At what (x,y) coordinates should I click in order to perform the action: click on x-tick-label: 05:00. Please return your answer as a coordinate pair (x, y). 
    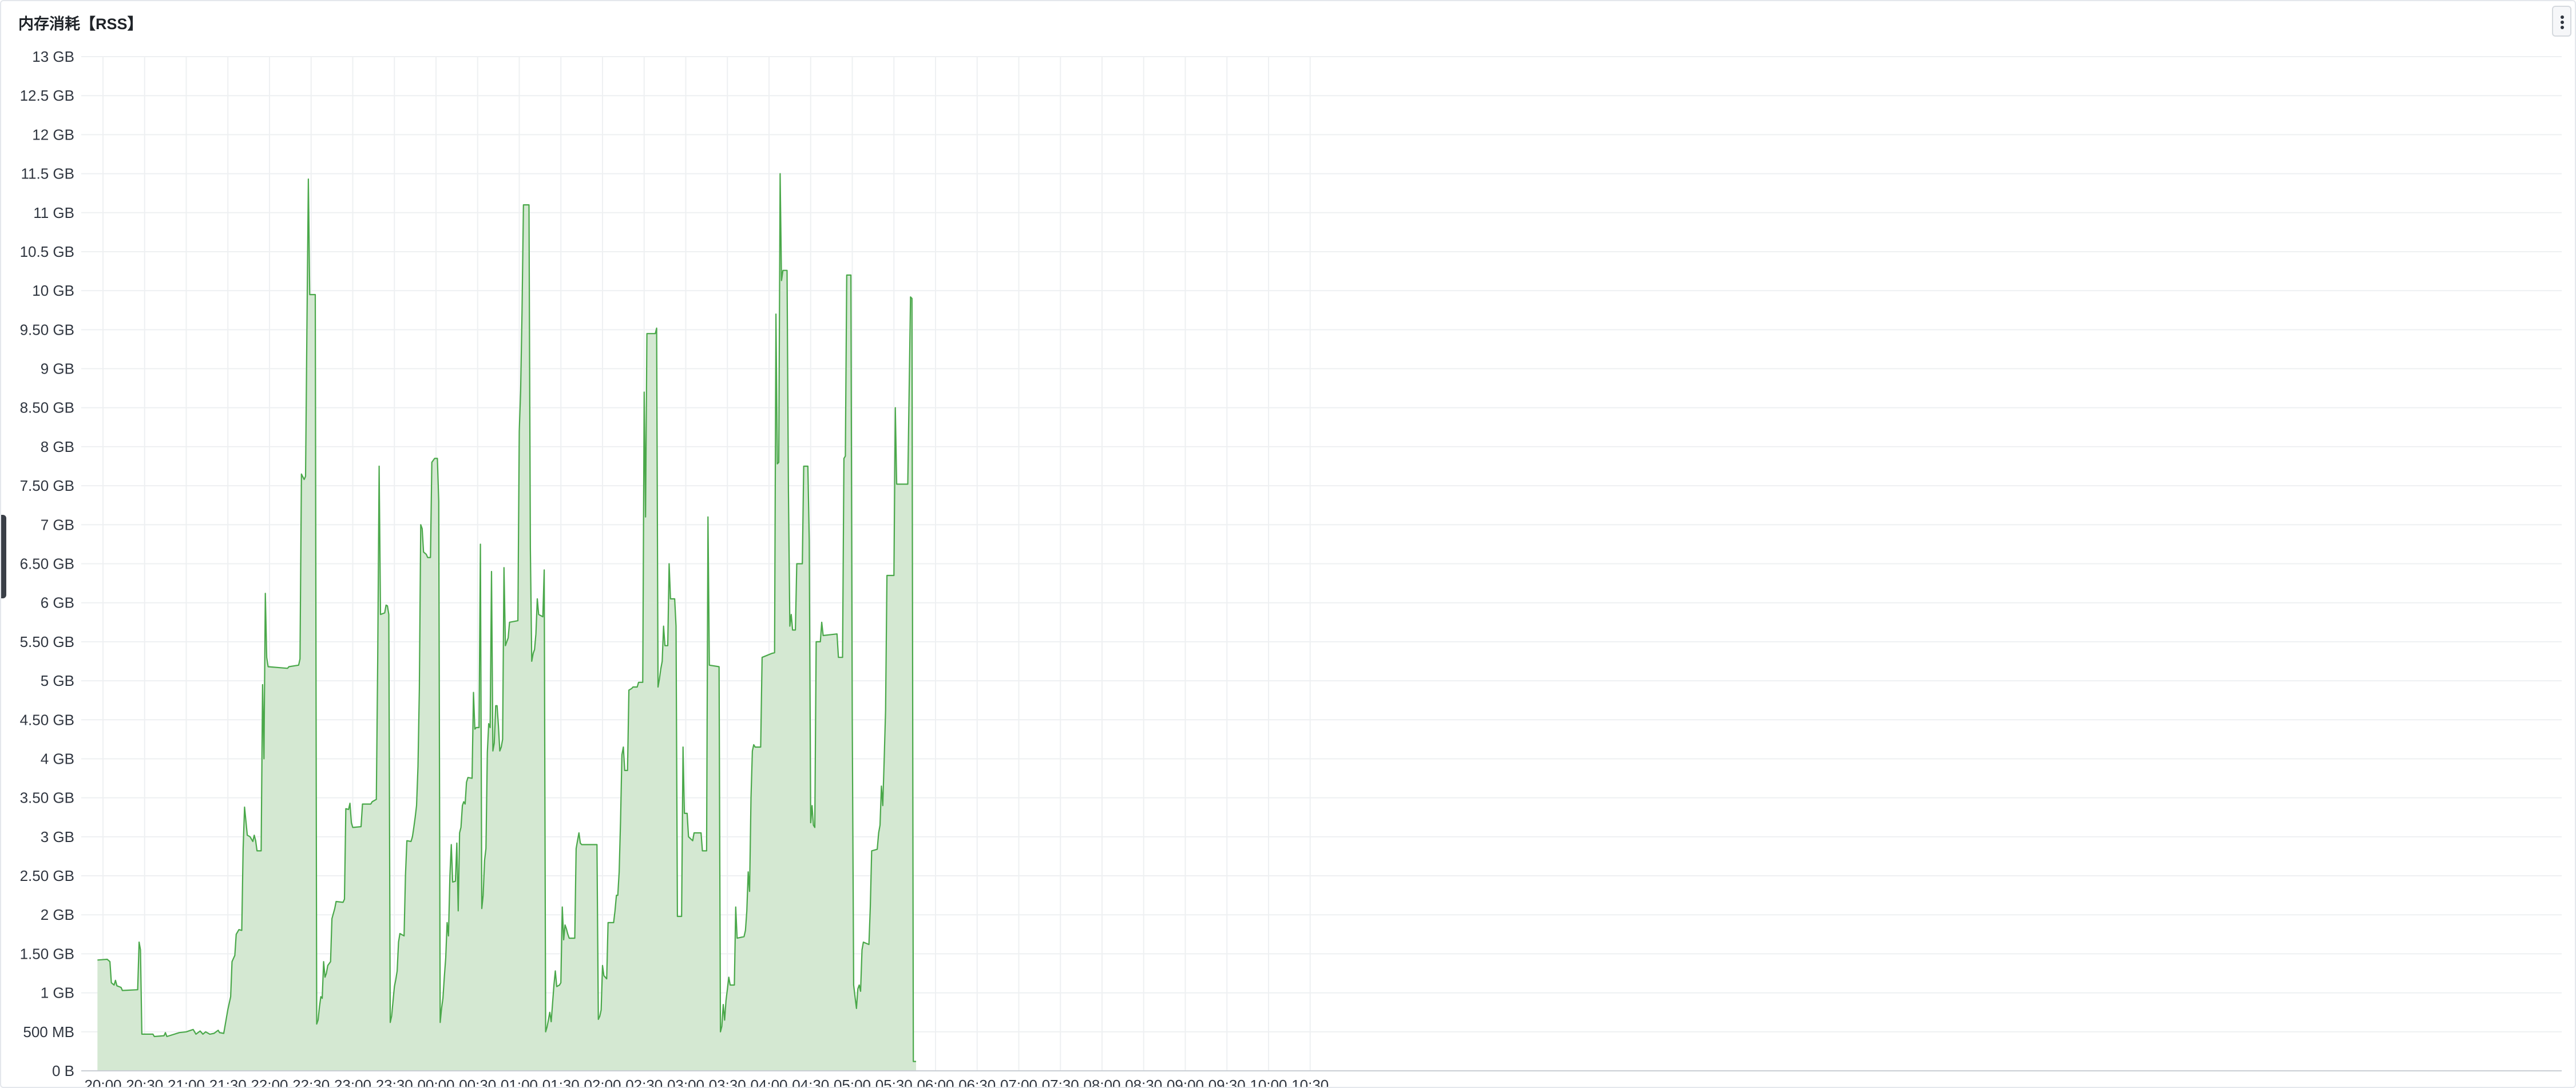
    Looking at the image, I should click on (852, 1082).